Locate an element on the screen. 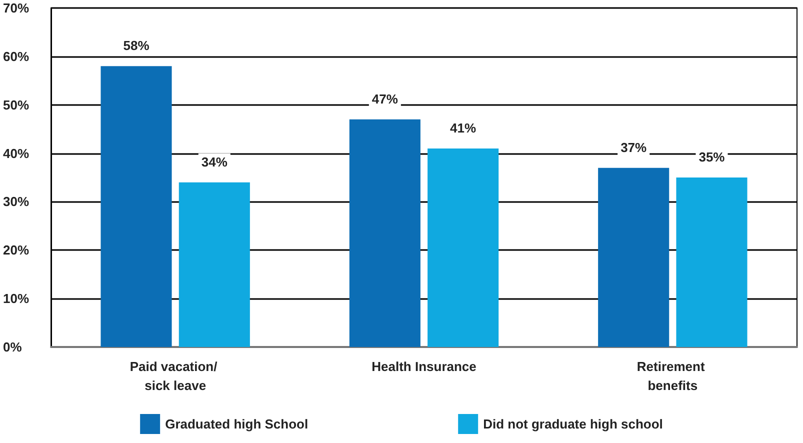 The image size is (803, 443). y-tick-label: 0% is located at coordinates (12, 347).